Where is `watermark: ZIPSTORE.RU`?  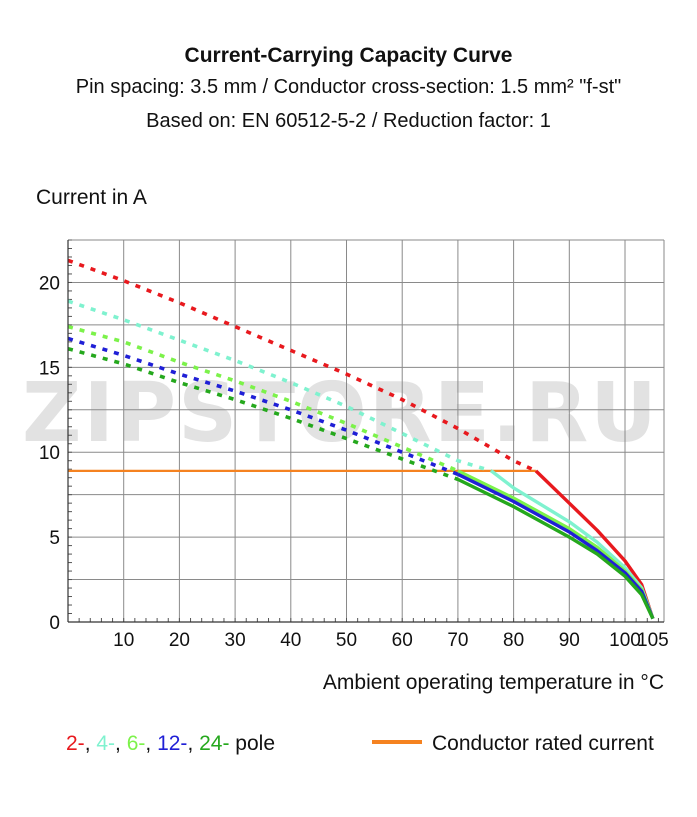
watermark: ZIPSTORE.RU is located at coordinates (340, 413).